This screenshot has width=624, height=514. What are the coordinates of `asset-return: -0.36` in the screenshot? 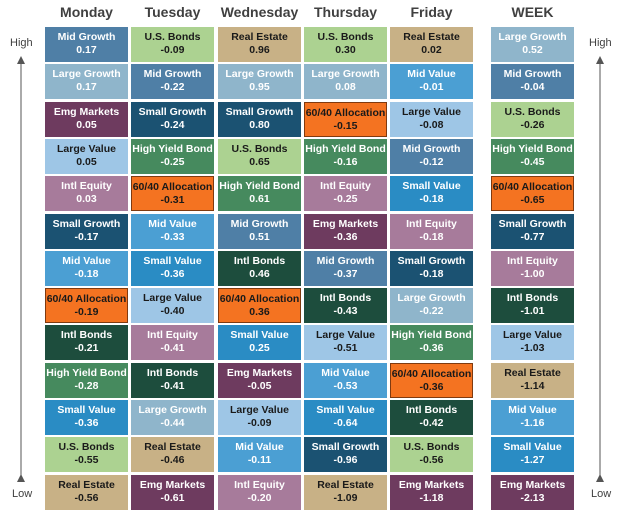 It's located at (172, 273).